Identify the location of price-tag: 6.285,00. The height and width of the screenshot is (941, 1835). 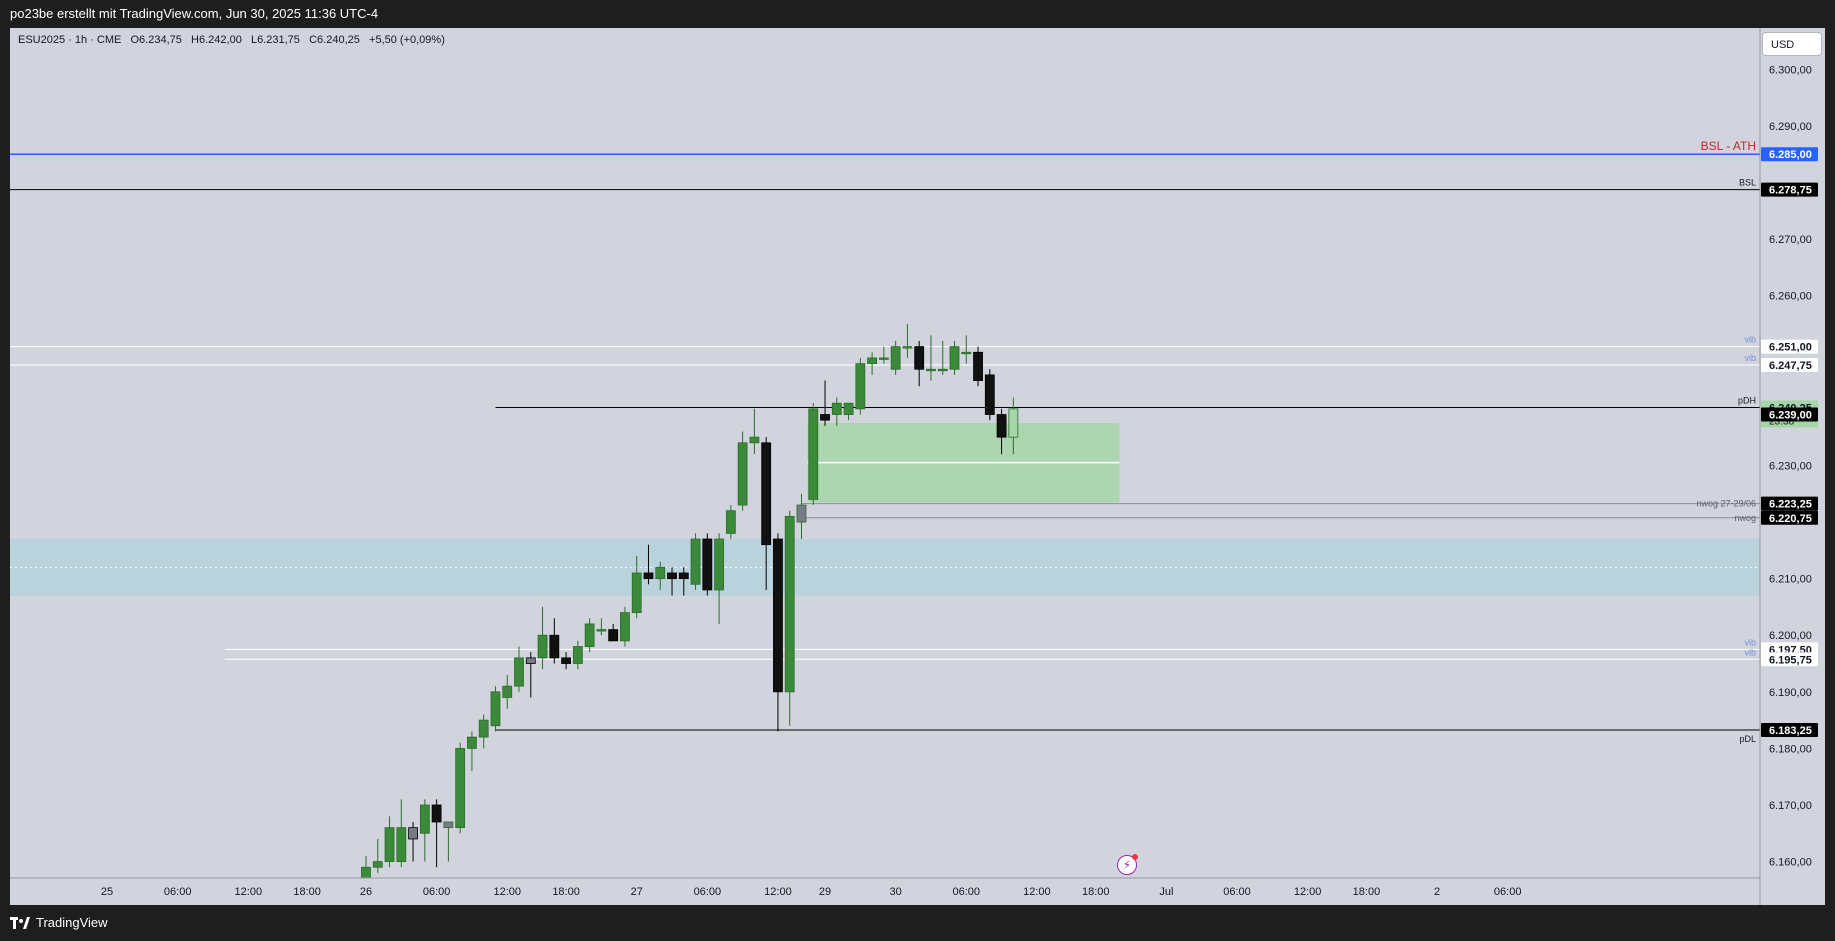
(1790, 155).